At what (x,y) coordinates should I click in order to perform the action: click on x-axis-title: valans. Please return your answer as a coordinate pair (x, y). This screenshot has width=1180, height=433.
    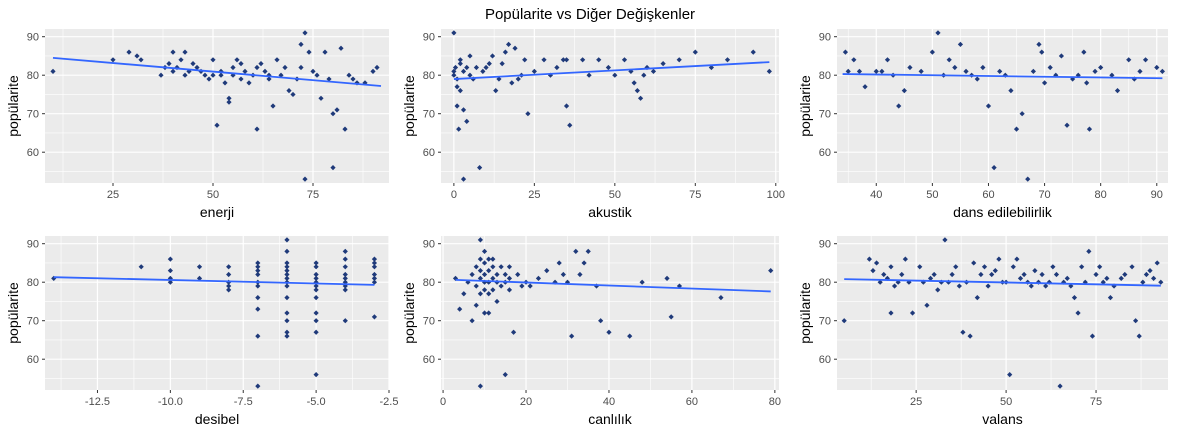
    Looking at the image, I should click on (1002, 419).